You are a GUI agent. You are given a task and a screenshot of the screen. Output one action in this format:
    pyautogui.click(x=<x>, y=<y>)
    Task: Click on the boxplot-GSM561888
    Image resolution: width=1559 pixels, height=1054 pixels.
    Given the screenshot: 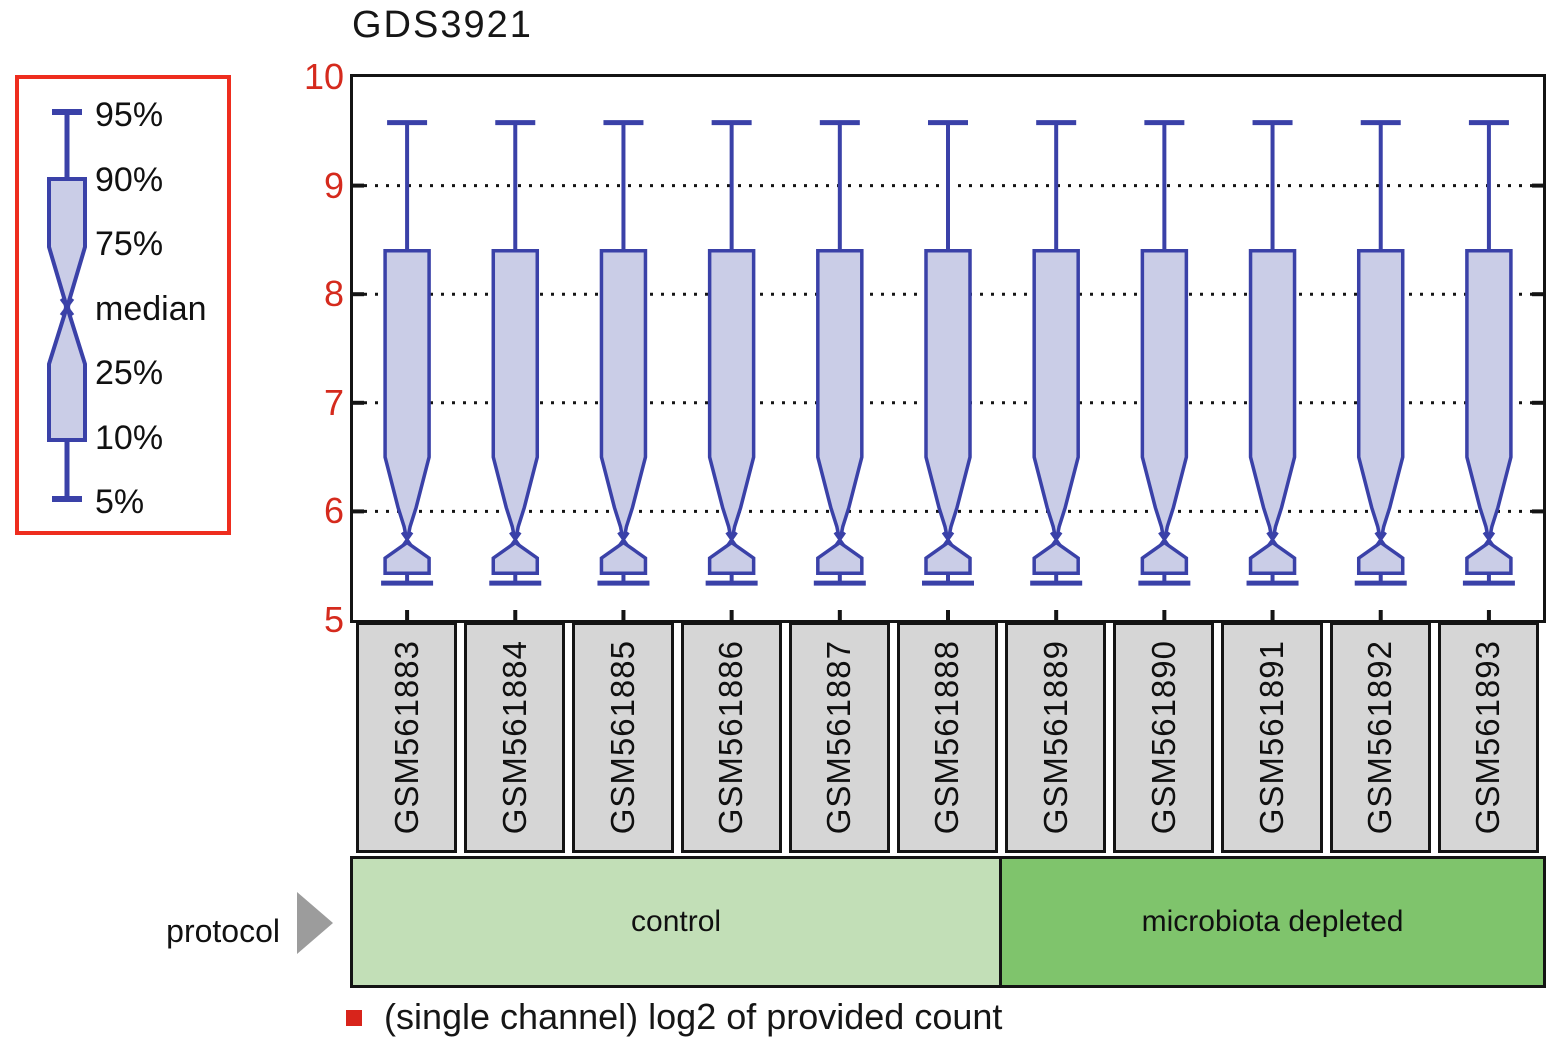 What is the action you would take?
    pyautogui.click(x=948, y=353)
    